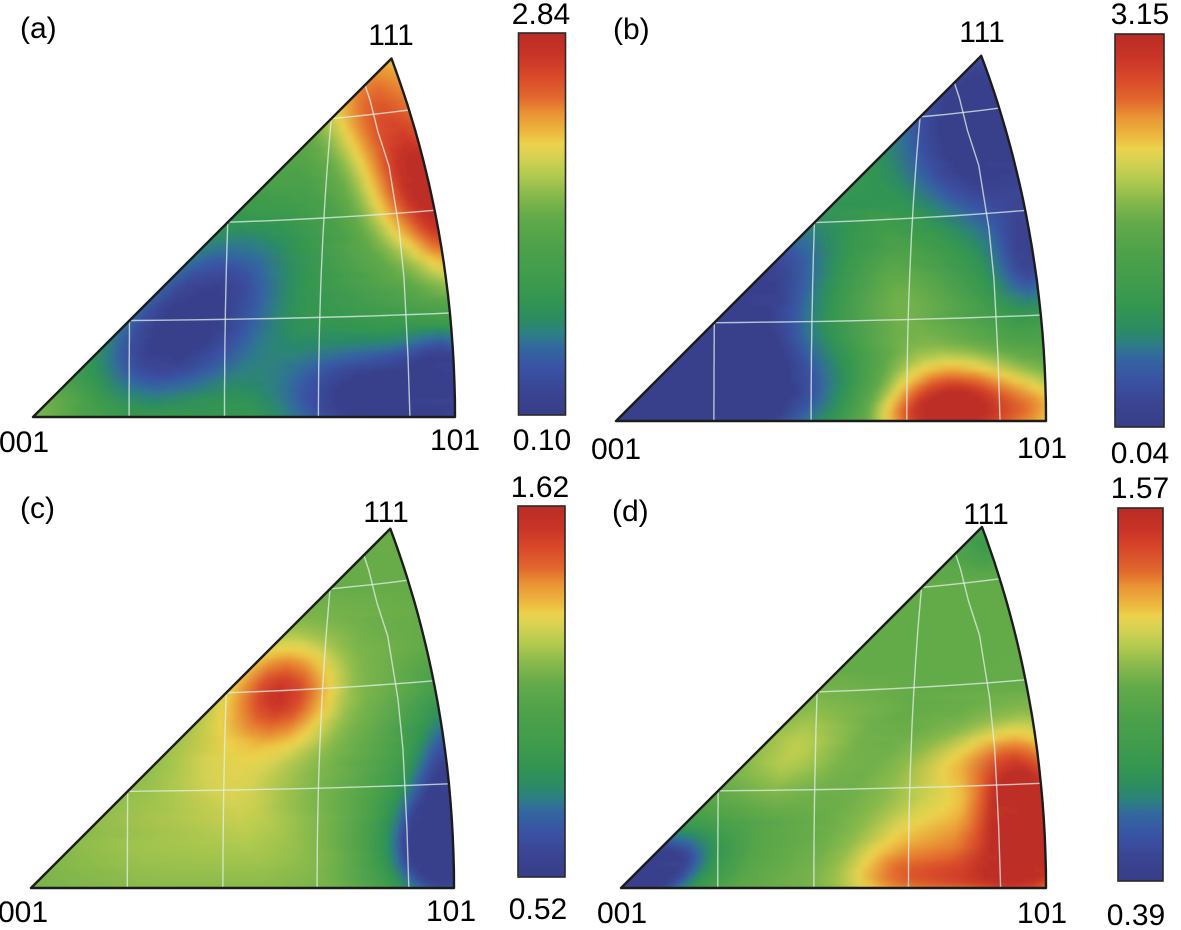  Describe the element at coordinates (1140, 488) in the screenshot. I see `svg-text: 1.57` at that location.